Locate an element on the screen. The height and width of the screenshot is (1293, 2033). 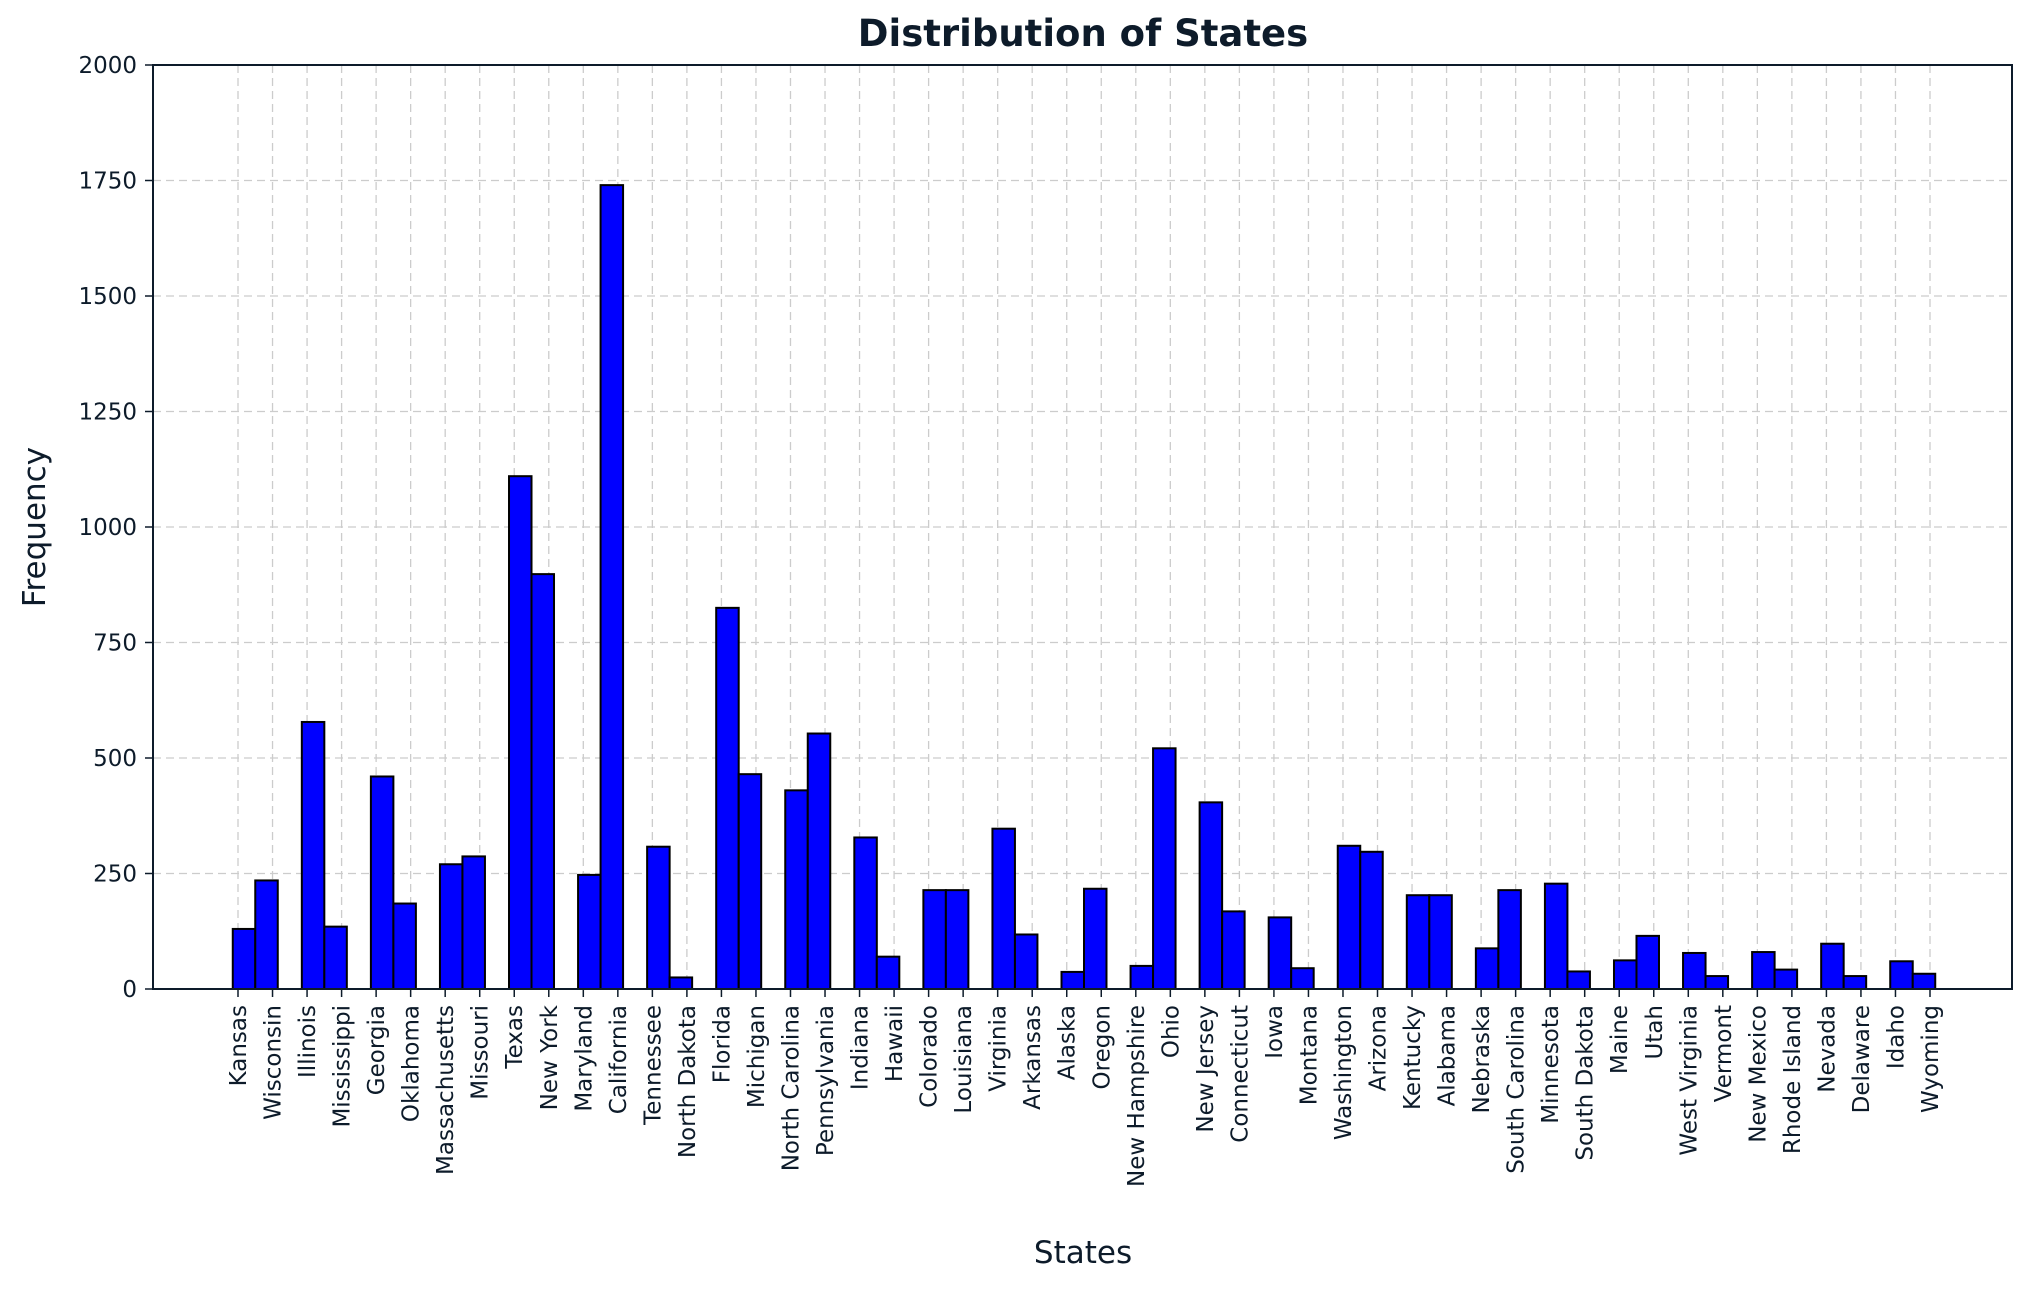
bar-pennsylvania is located at coordinates (819, 861).